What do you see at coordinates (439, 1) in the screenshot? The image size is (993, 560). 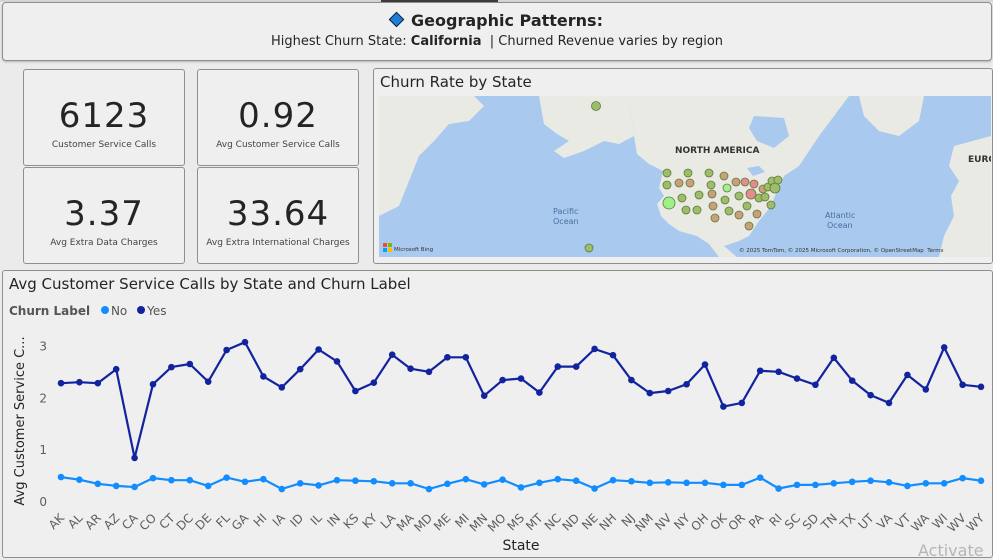 I see `active-page-tab-indicator` at bounding box center [439, 1].